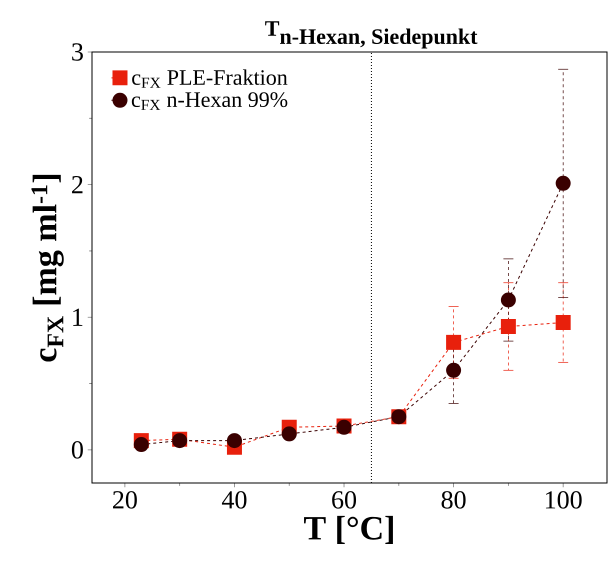 Image resolution: width=609 pixels, height=577 pixels. I want to click on y-tick-label: 3, so click(77, 52).